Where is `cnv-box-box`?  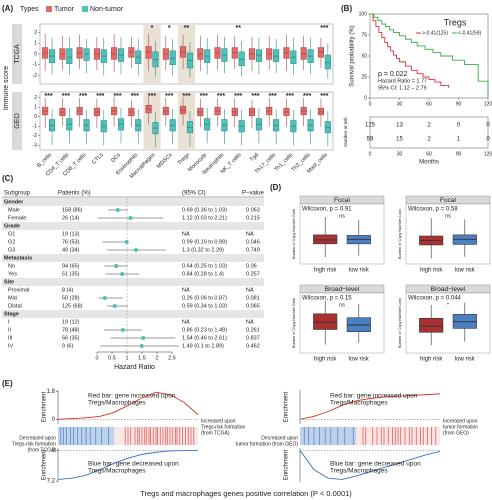 cnv-box-box is located at coordinates (325, 239).